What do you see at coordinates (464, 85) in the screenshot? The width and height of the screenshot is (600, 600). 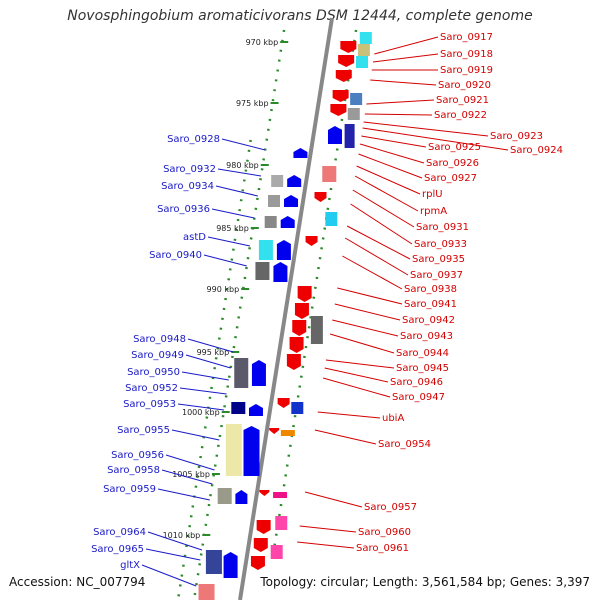 I see `gene-label-saro_0920: Saro_0920` at bounding box center [464, 85].